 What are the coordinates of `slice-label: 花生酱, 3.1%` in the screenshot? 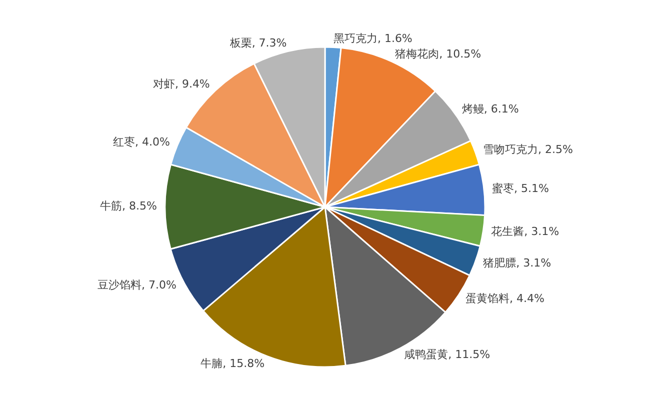 It's located at (525, 231).